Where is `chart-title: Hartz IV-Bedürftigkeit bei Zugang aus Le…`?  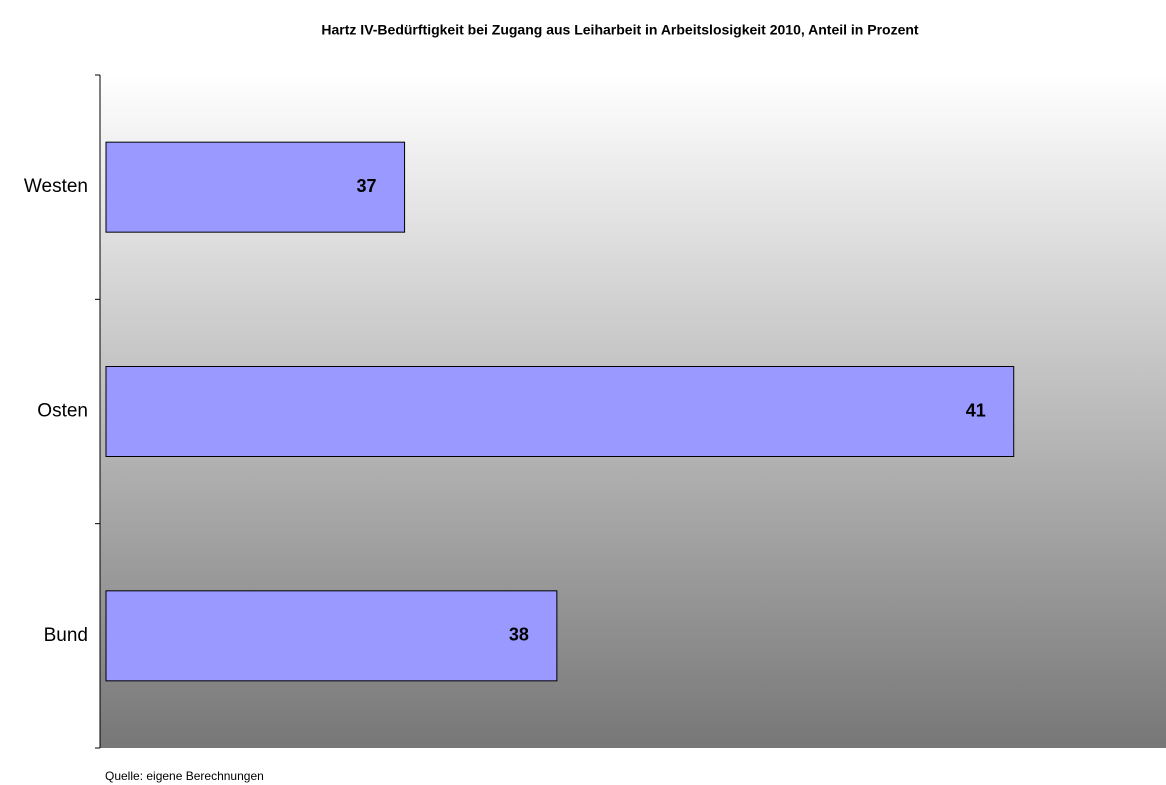
chart-title: Hartz IV-Bedürftigkeit bei Zugang aus Le… is located at coordinates (620, 30).